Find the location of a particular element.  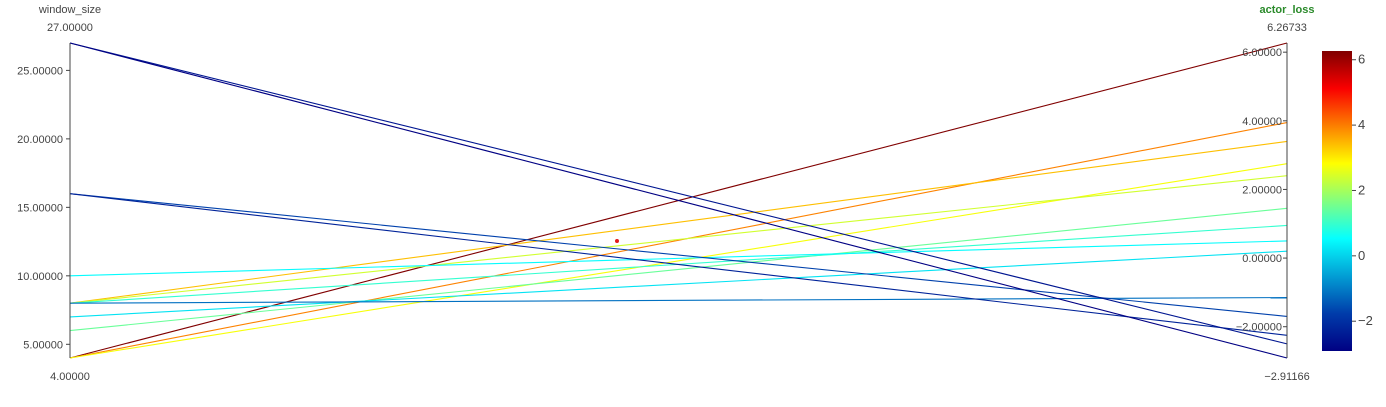

colorbar-tick-label: 2 is located at coordinates (1361, 189).